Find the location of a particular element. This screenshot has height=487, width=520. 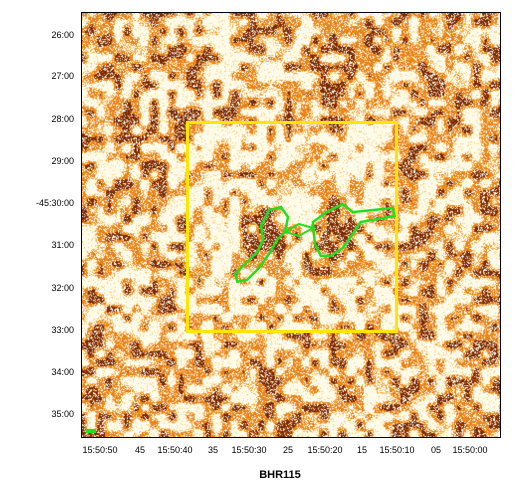

x-tick-label: 35 is located at coordinates (213, 450).